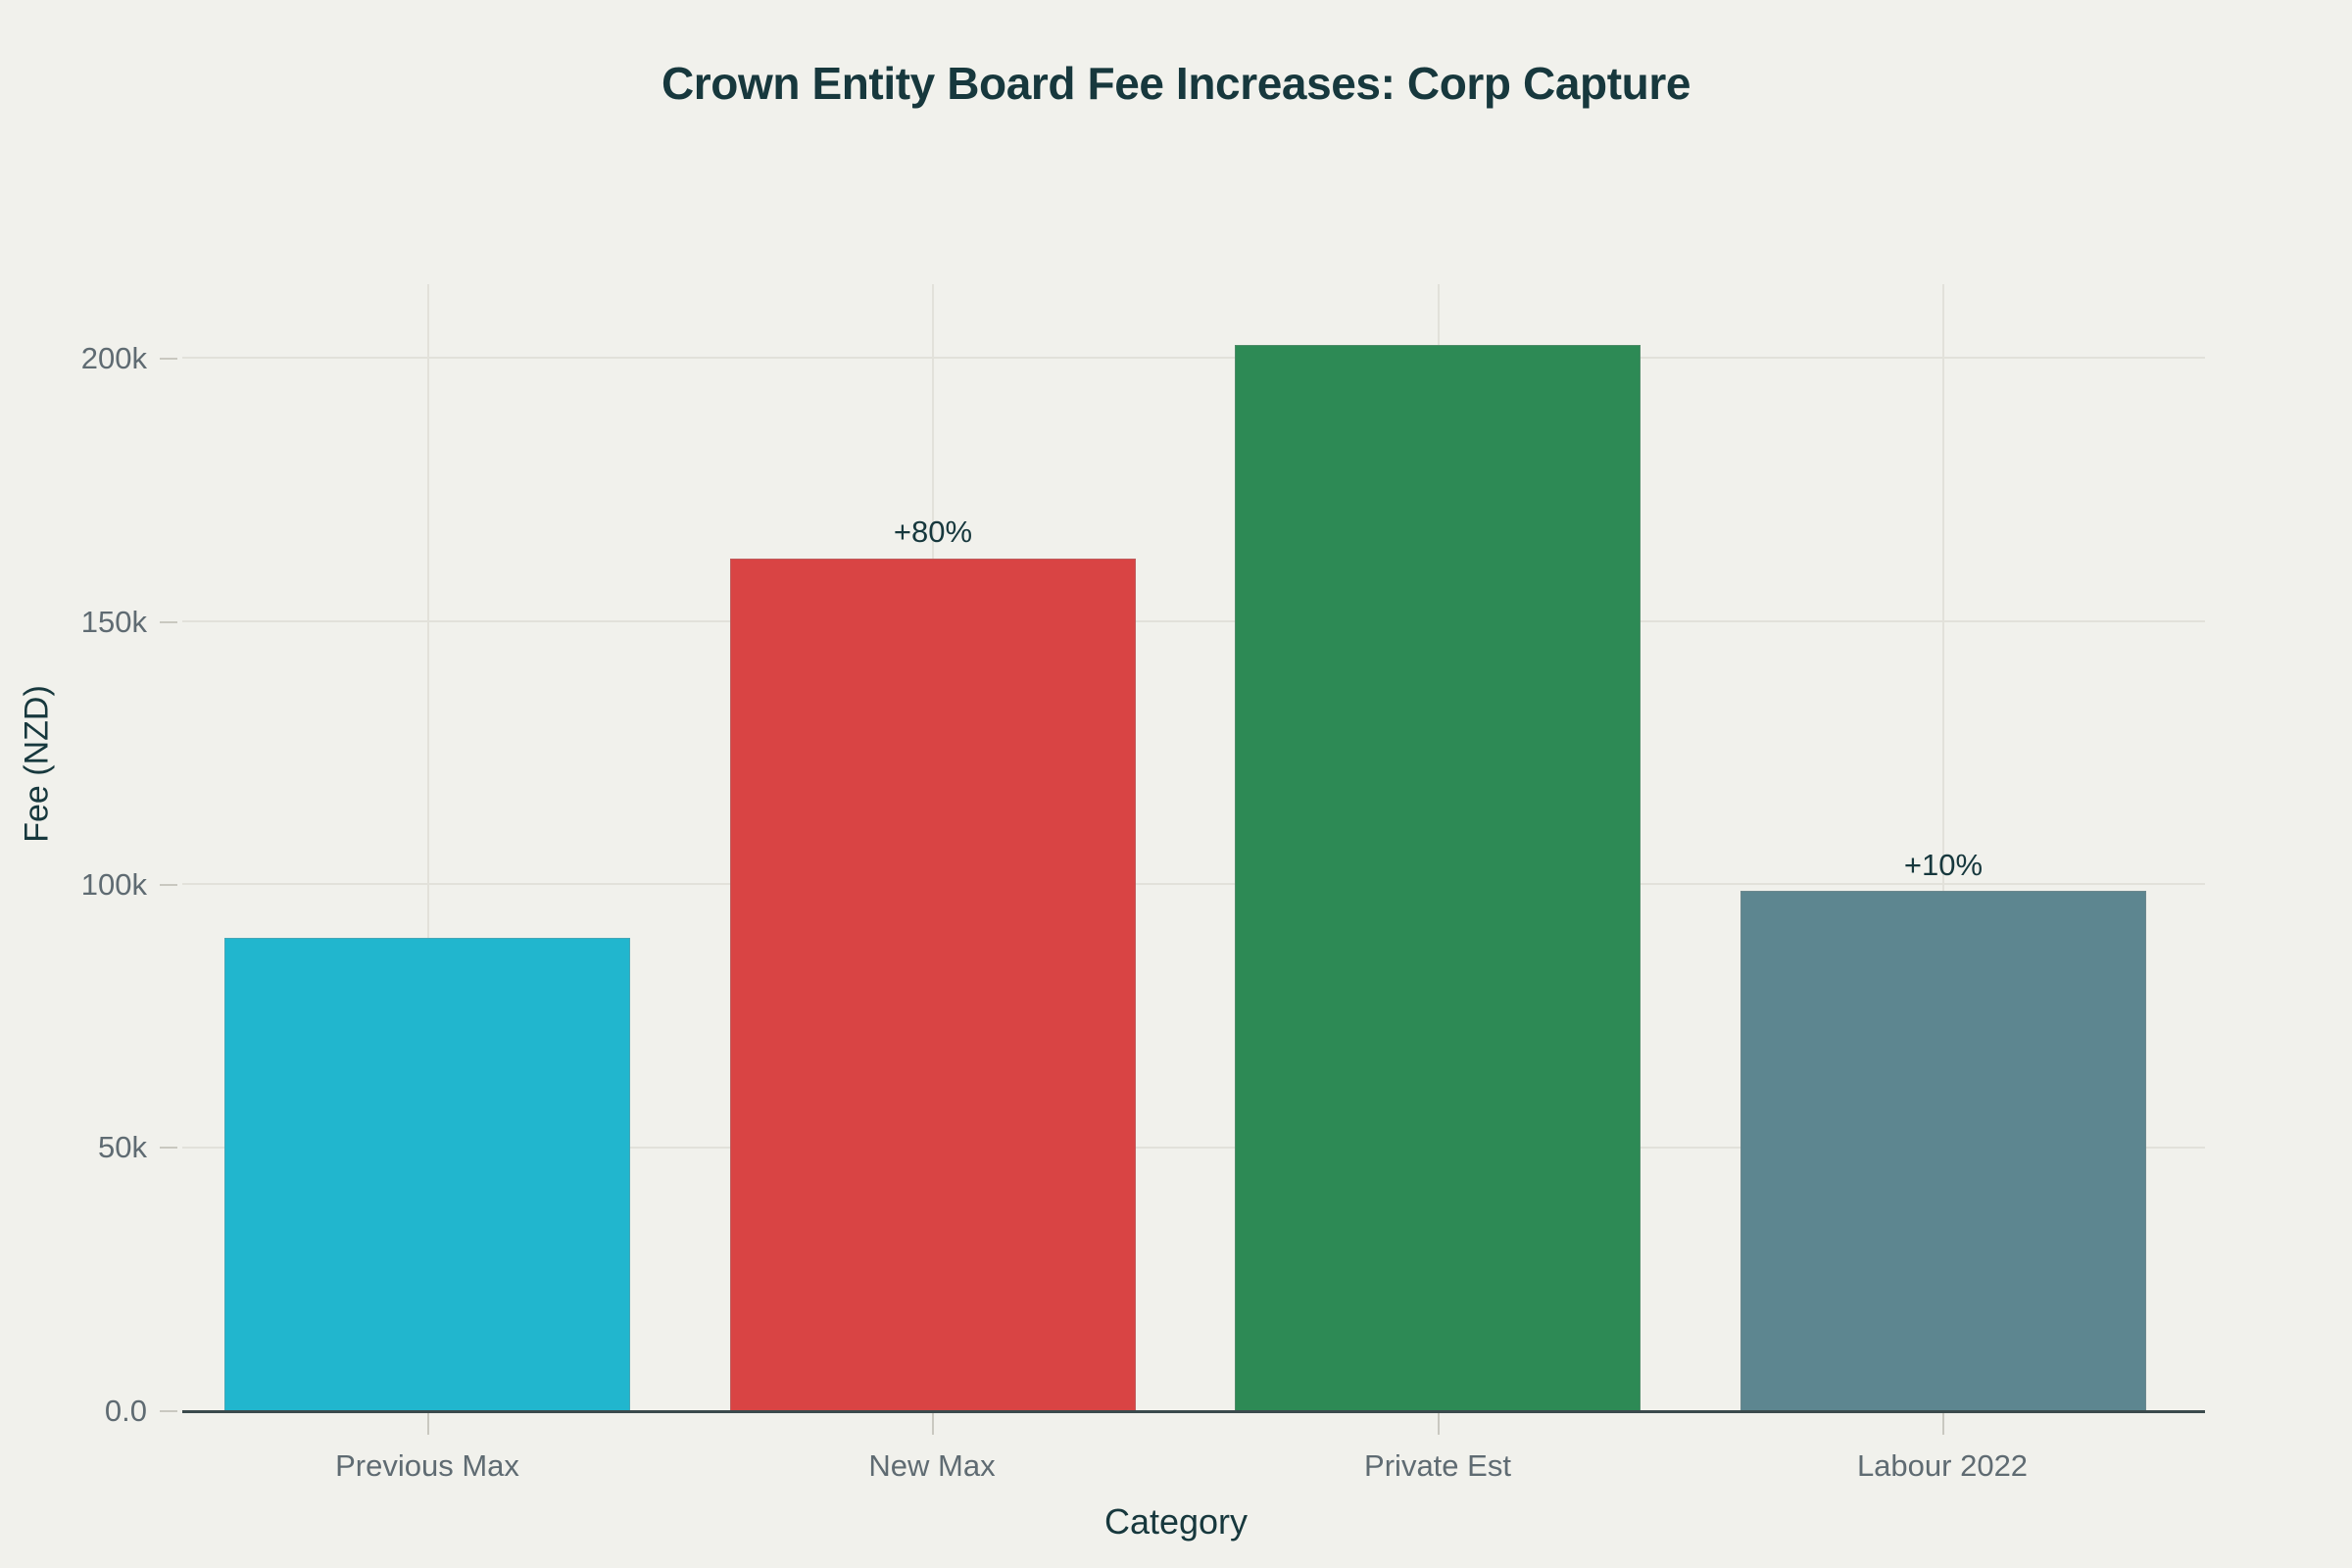  What do you see at coordinates (1942, 1465) in the screenshot?
I see `xtick-label-labour-2022: Labour 2022` at bounding box center [1942, 1465].